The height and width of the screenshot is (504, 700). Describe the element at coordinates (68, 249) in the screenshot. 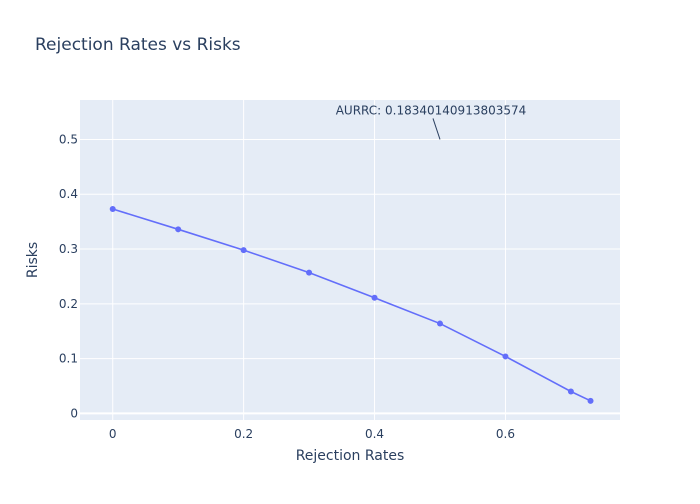

I see `y-tick-label: 0.3` at that location.